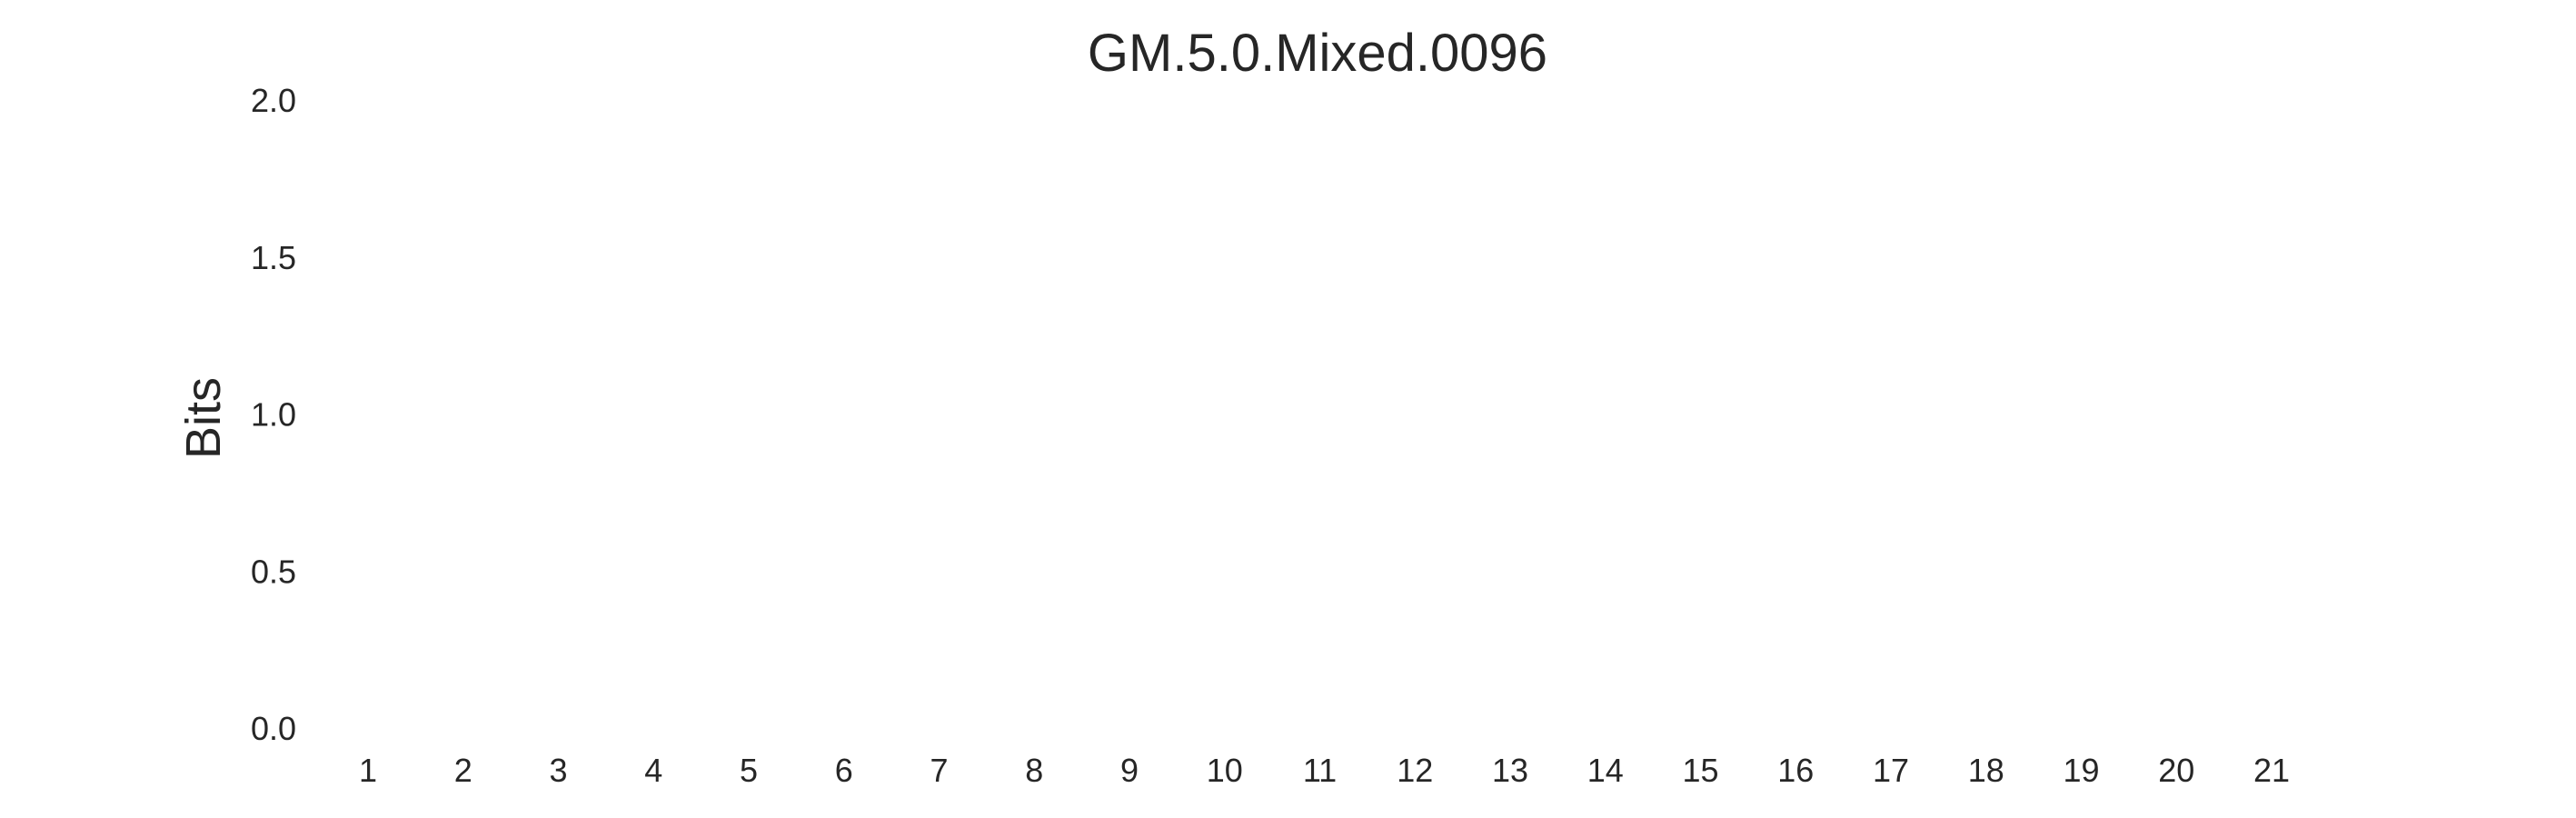 The width and height of the screenshot is (2576, 818). What do you see at coordinates (1796, 770) in the screenshot?
I see `x-tick-label: 16` at bounding box center [1796, 770].